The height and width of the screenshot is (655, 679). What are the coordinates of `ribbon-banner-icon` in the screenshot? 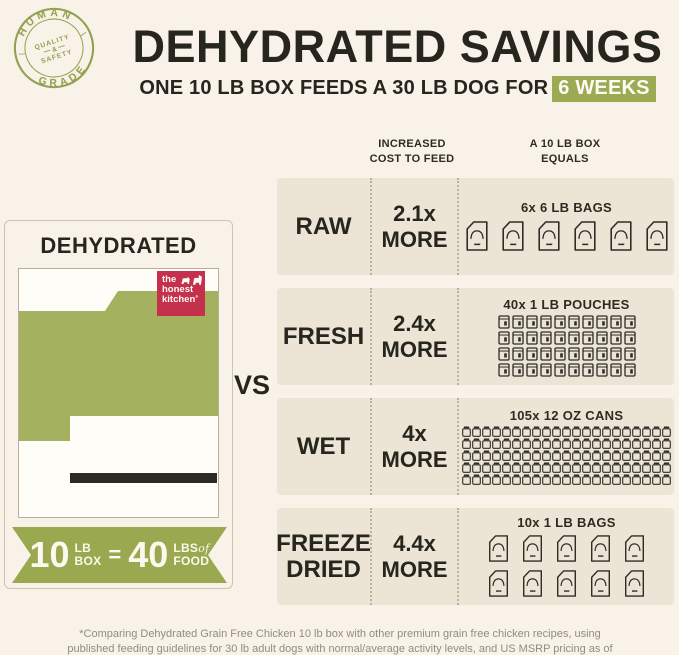 It's located at (119, 555).